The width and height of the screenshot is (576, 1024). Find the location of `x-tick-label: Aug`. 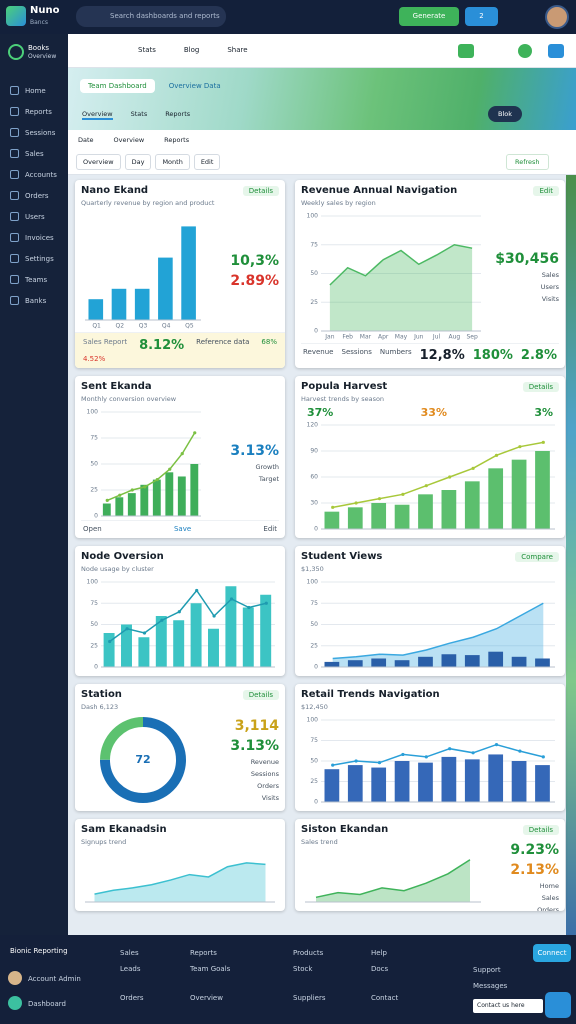

x-tick-label: Aug is located at coordinates (454, 337).